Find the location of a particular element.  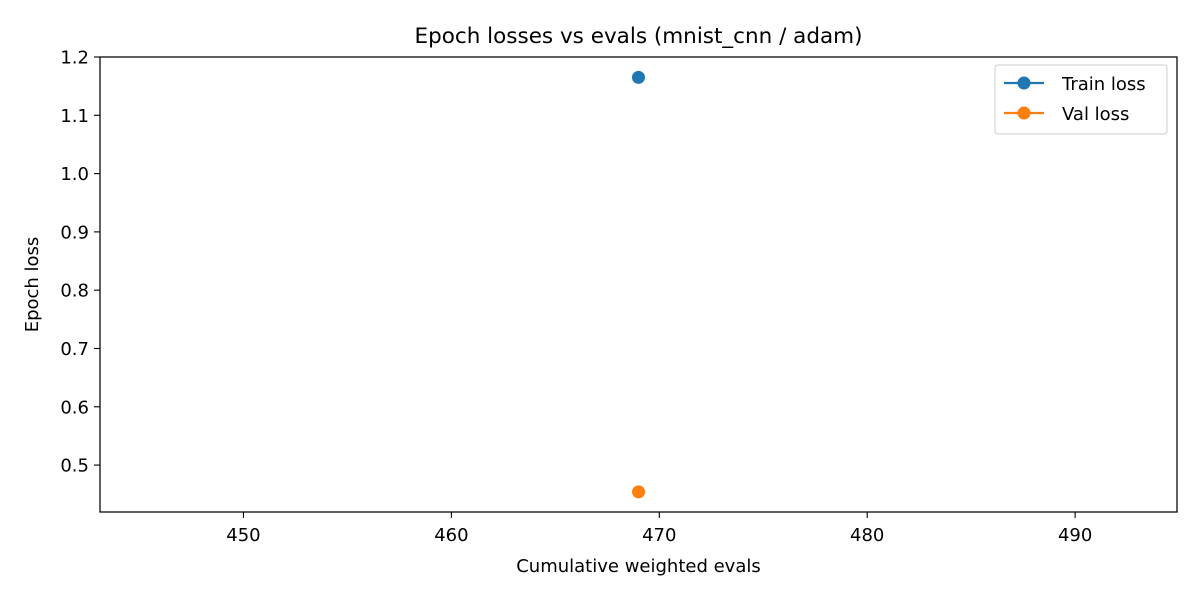

y-axis-ticks: 0.5 0.6 0.7 0.8 0.9 1.0 1.1 1.2 is located at coordinates (80, 262).